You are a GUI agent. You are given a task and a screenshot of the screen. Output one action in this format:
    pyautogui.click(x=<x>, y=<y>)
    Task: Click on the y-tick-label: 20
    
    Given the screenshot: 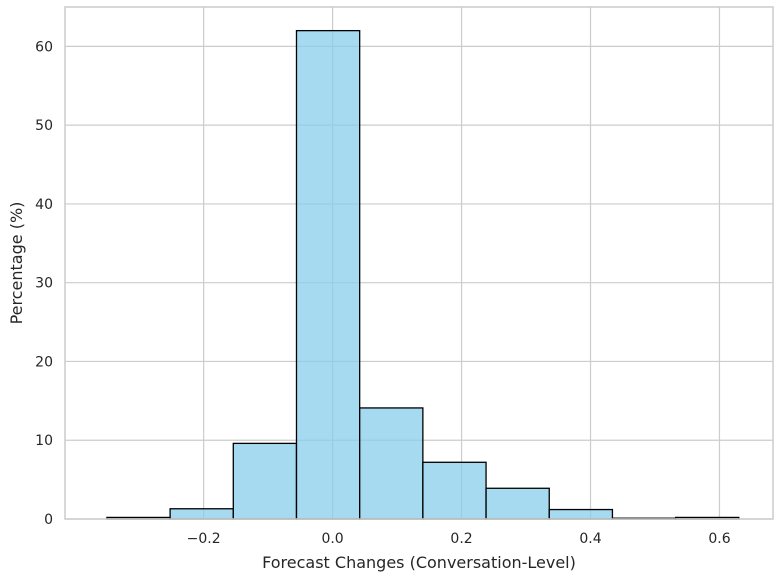 What is the action you would take?
    pyautogui.click(x=44, y=362)
    